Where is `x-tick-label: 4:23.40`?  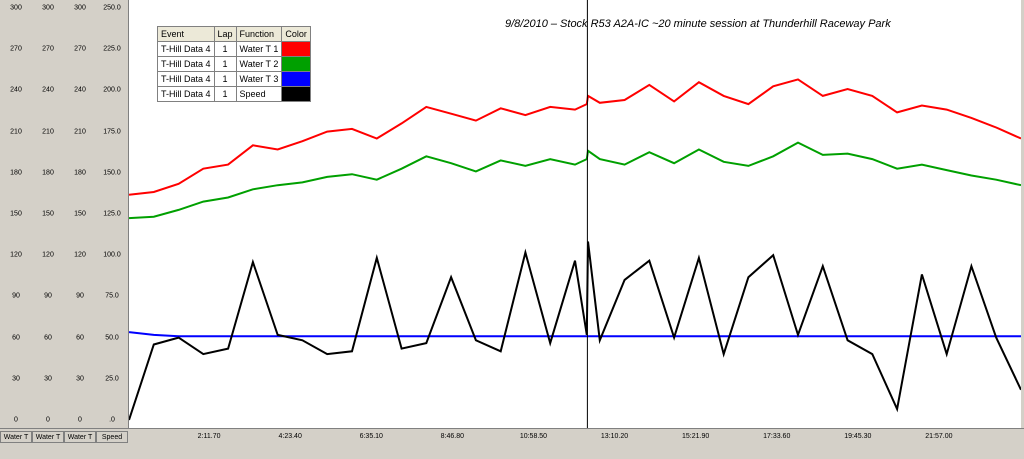 x-tick-label: 4:23.40 is located at coordinates (290, 436).